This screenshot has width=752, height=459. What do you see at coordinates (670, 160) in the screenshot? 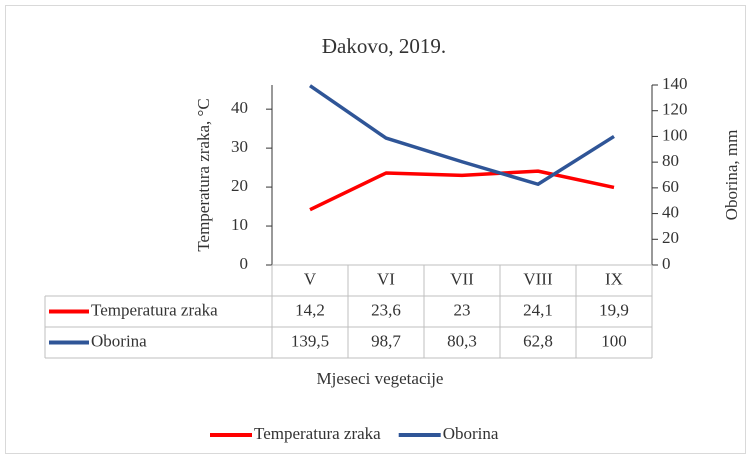
I see `y2-tick-label: 80` at bounding box center [670, 160].